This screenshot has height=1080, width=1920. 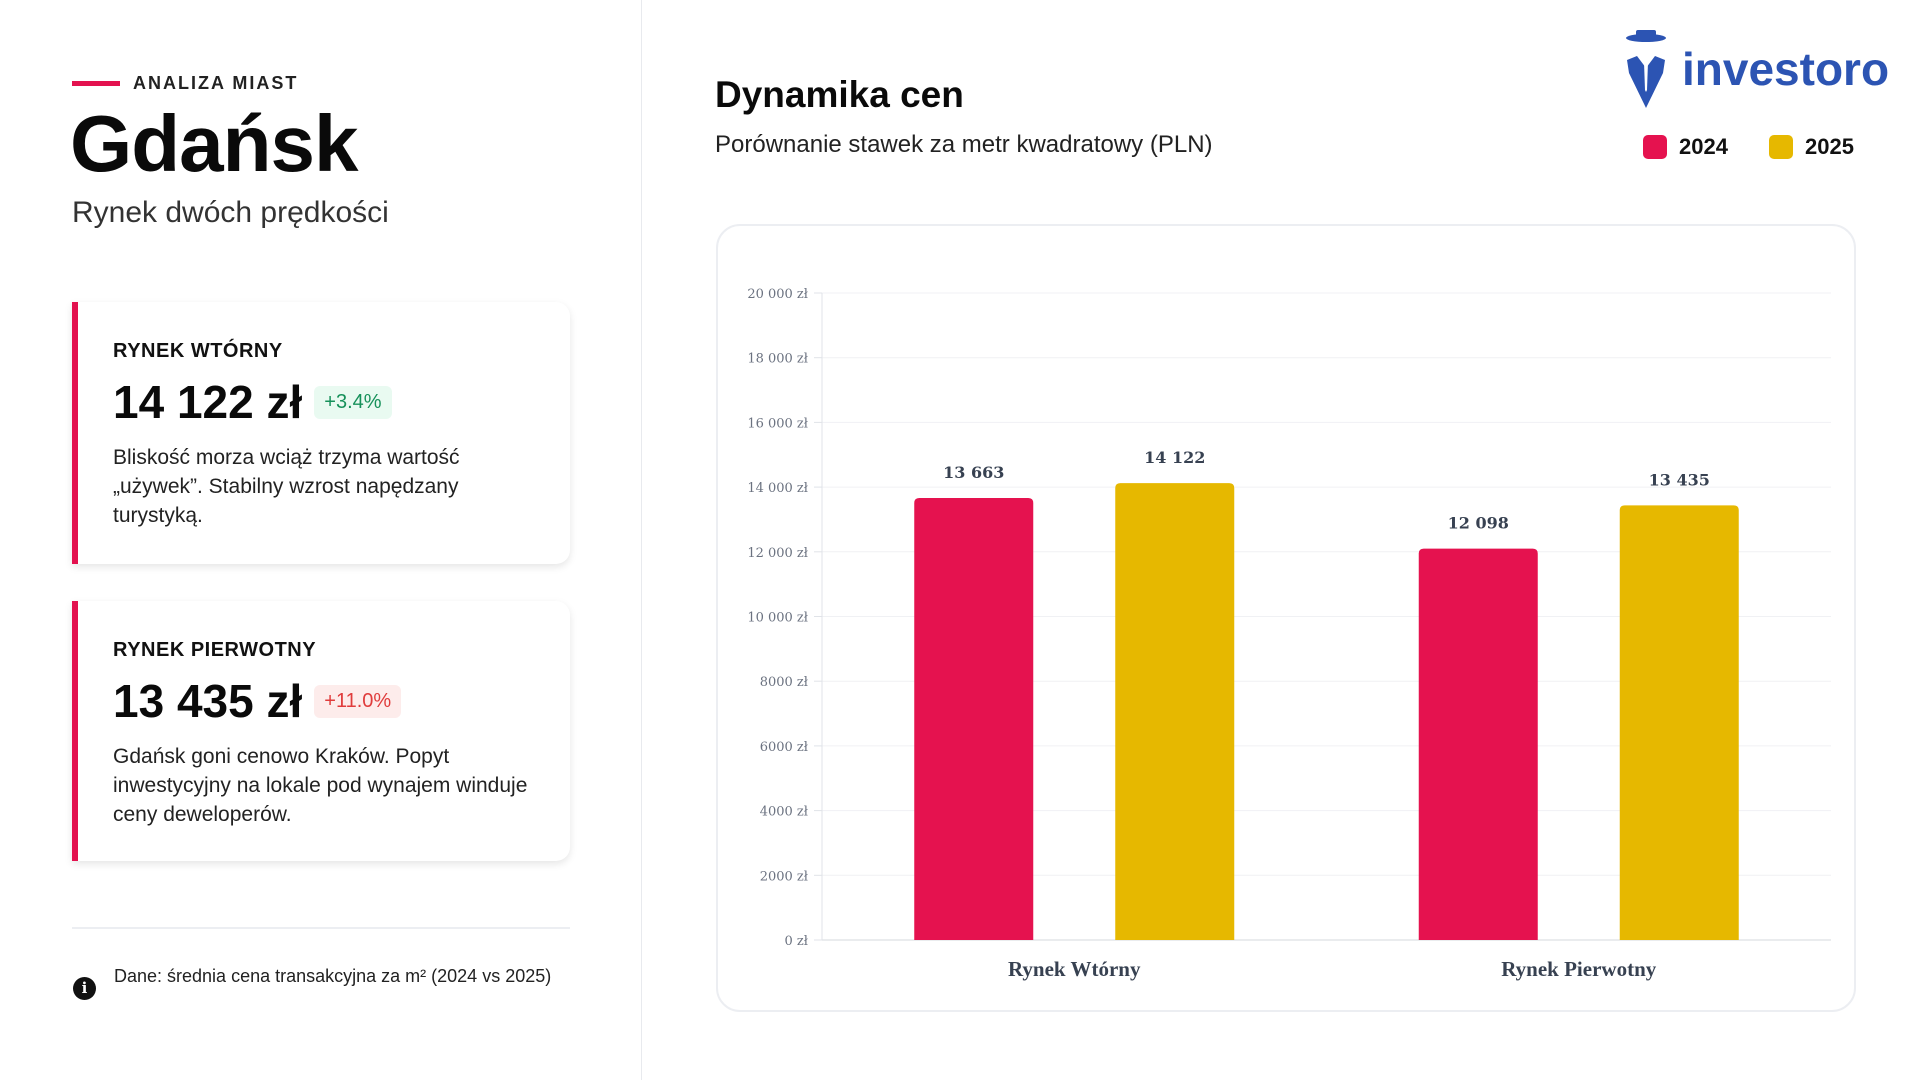 I want to click on bar-value-label: 12 098, so click(x=1478, y=523).